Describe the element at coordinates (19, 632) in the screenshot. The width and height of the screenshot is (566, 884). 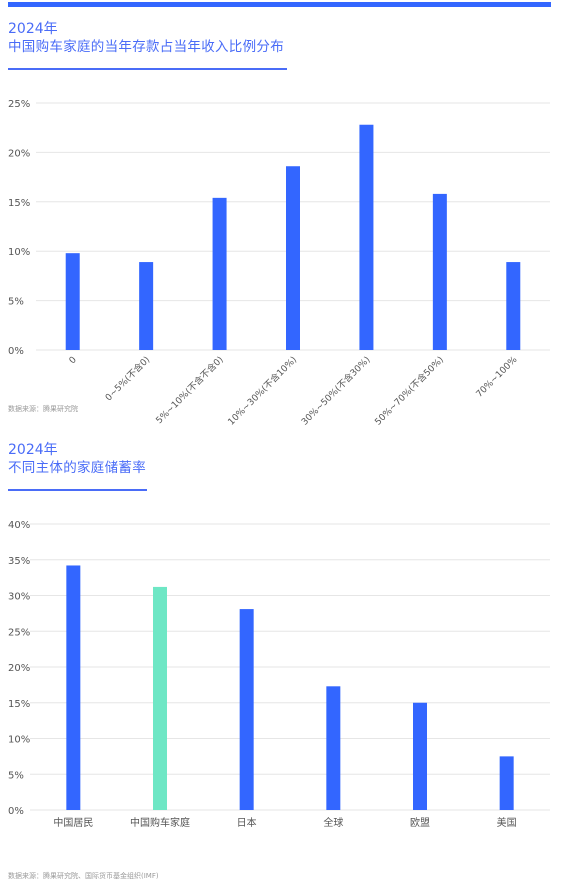
I see `chart2-y-tick-label: 25%` at that location.